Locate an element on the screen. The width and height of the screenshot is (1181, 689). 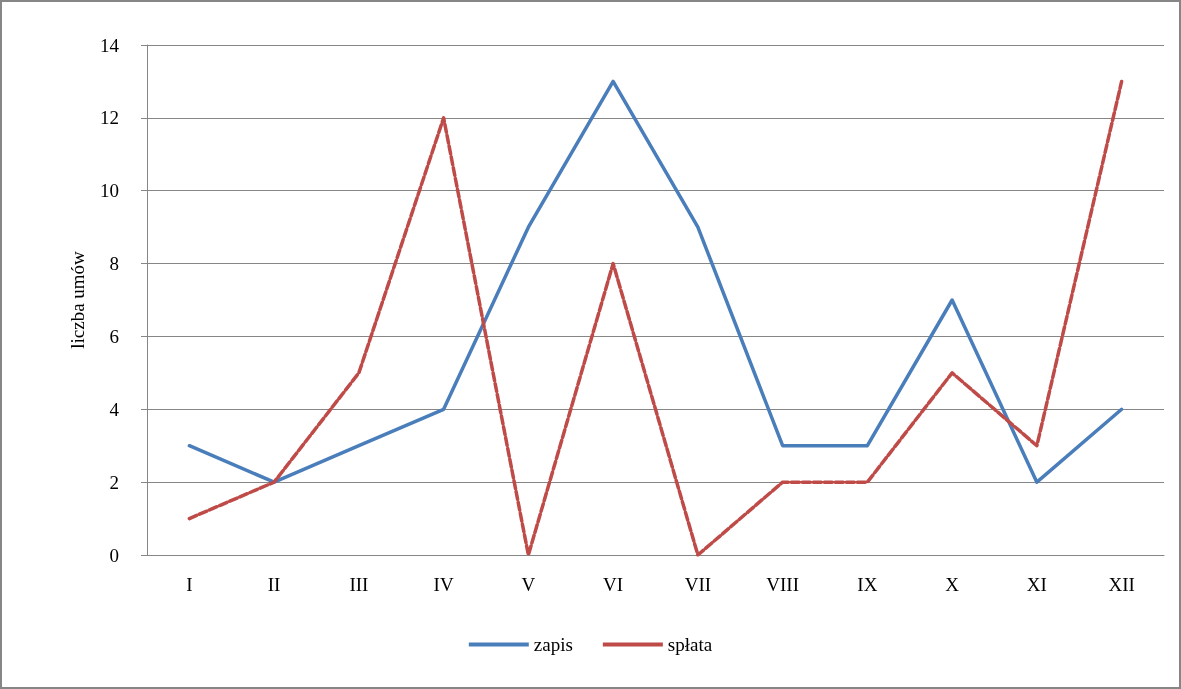
x-tick-label: I is located at coordinates (189, 584).